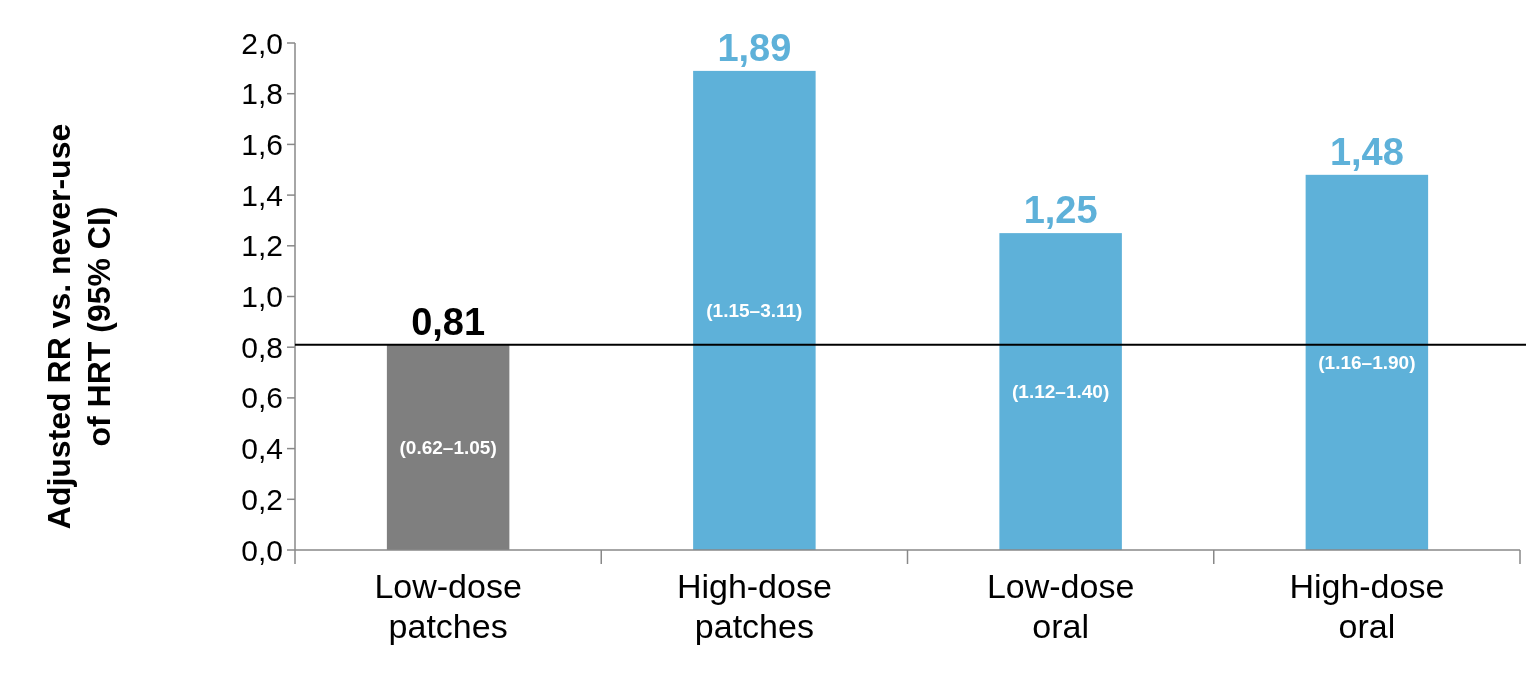 This screenshot has width=1536, height=698. What do you see at coordinates (262, 347) in the screenshot?
I see `y-tick-label: 0,8` at bounding box center [262, 347].